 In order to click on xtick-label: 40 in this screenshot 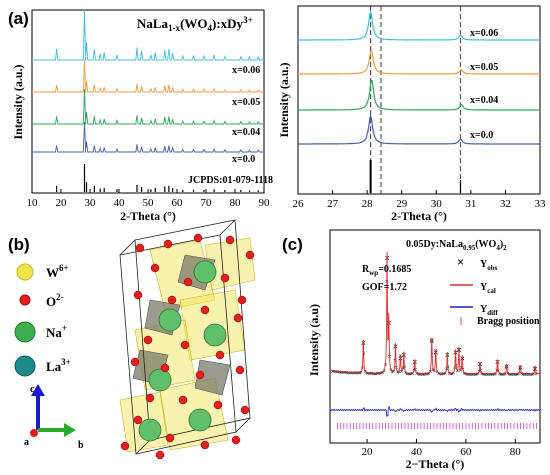, I will do `click(417, 452)`.